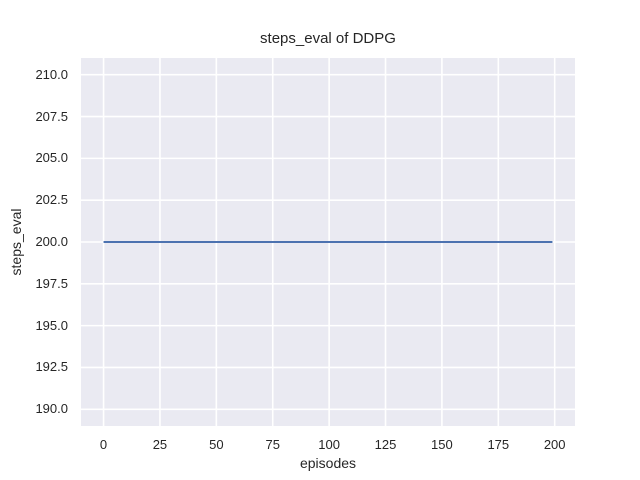  What do you see at coordinates (442, 444) in the screenshot?
I see `x-tick-label: 150` at bounding box center [442, 444].